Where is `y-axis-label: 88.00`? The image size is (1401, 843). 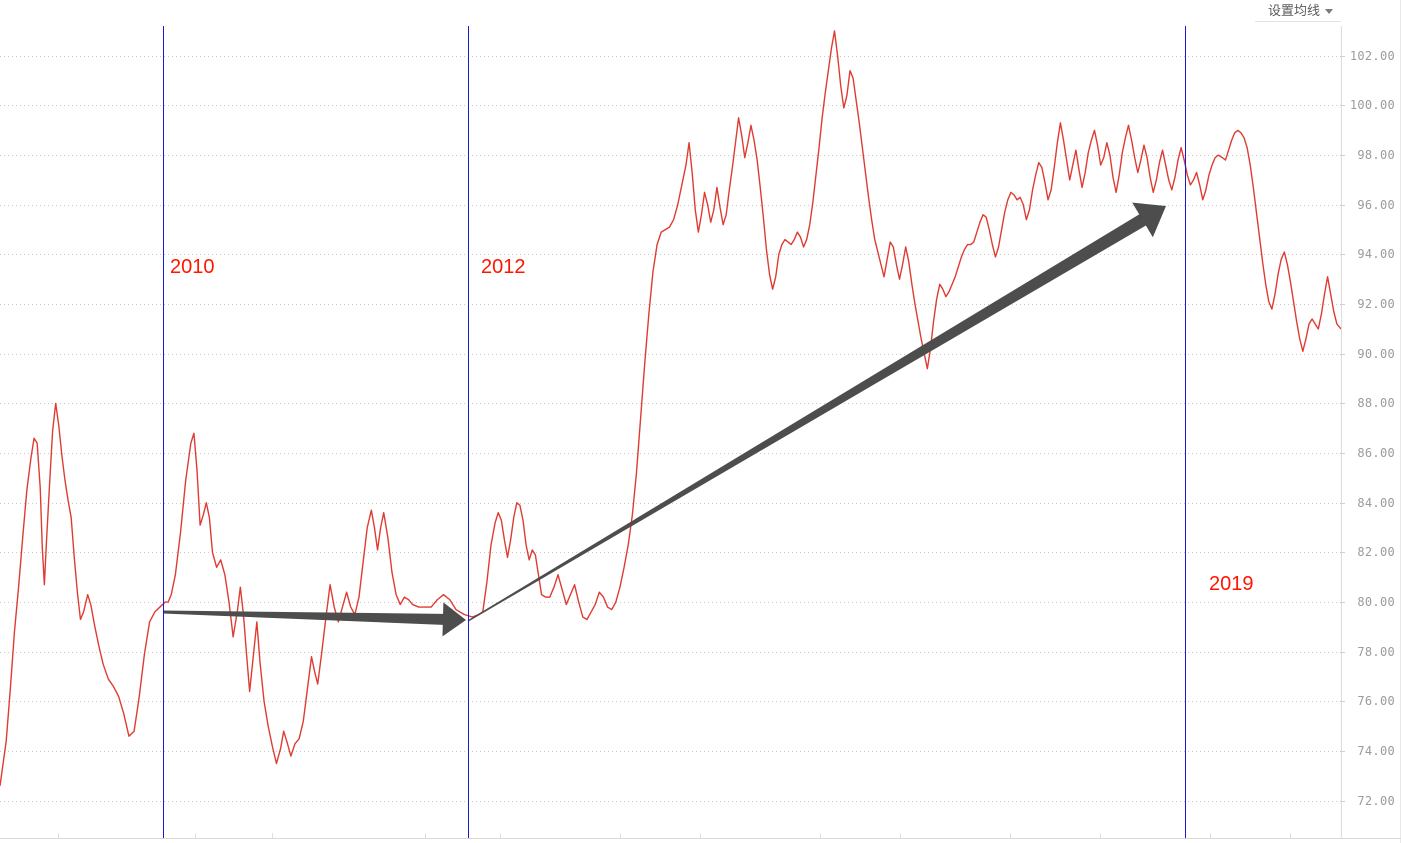 y-axis-label: 88.00 is located at coordinates (1376, 403).